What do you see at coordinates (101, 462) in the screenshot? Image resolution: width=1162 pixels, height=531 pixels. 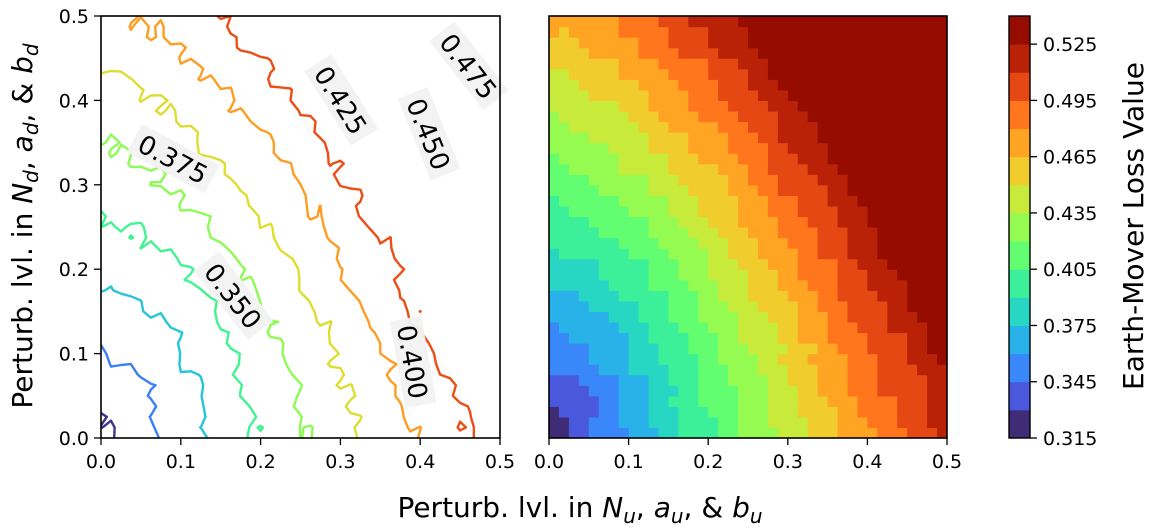 I see `x-tick-label: 0.0` at bounding box center [101, 462].